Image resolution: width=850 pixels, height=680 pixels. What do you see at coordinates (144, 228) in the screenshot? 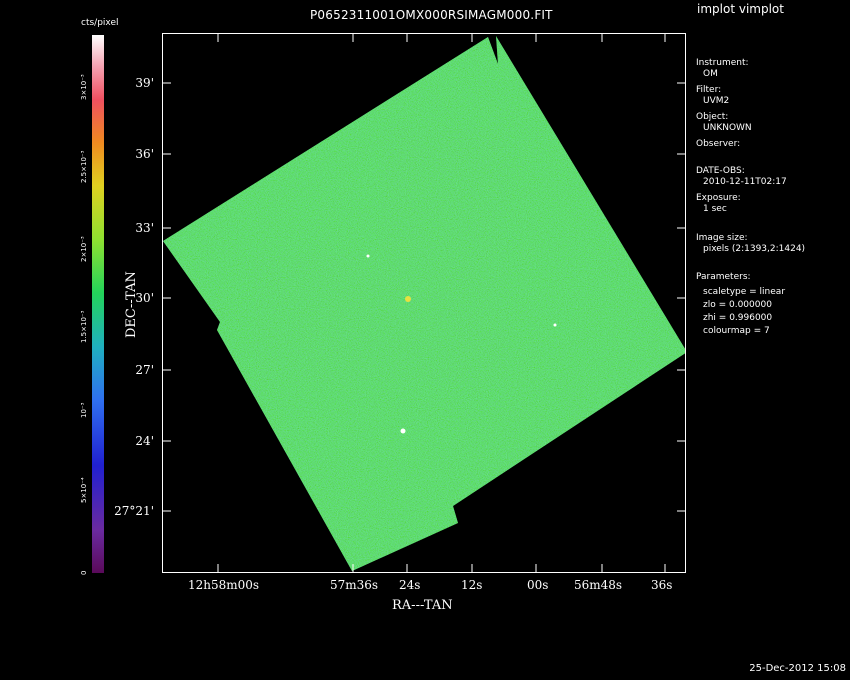
I see `y-tick-label: 33'` at bounding box center [144, 228].